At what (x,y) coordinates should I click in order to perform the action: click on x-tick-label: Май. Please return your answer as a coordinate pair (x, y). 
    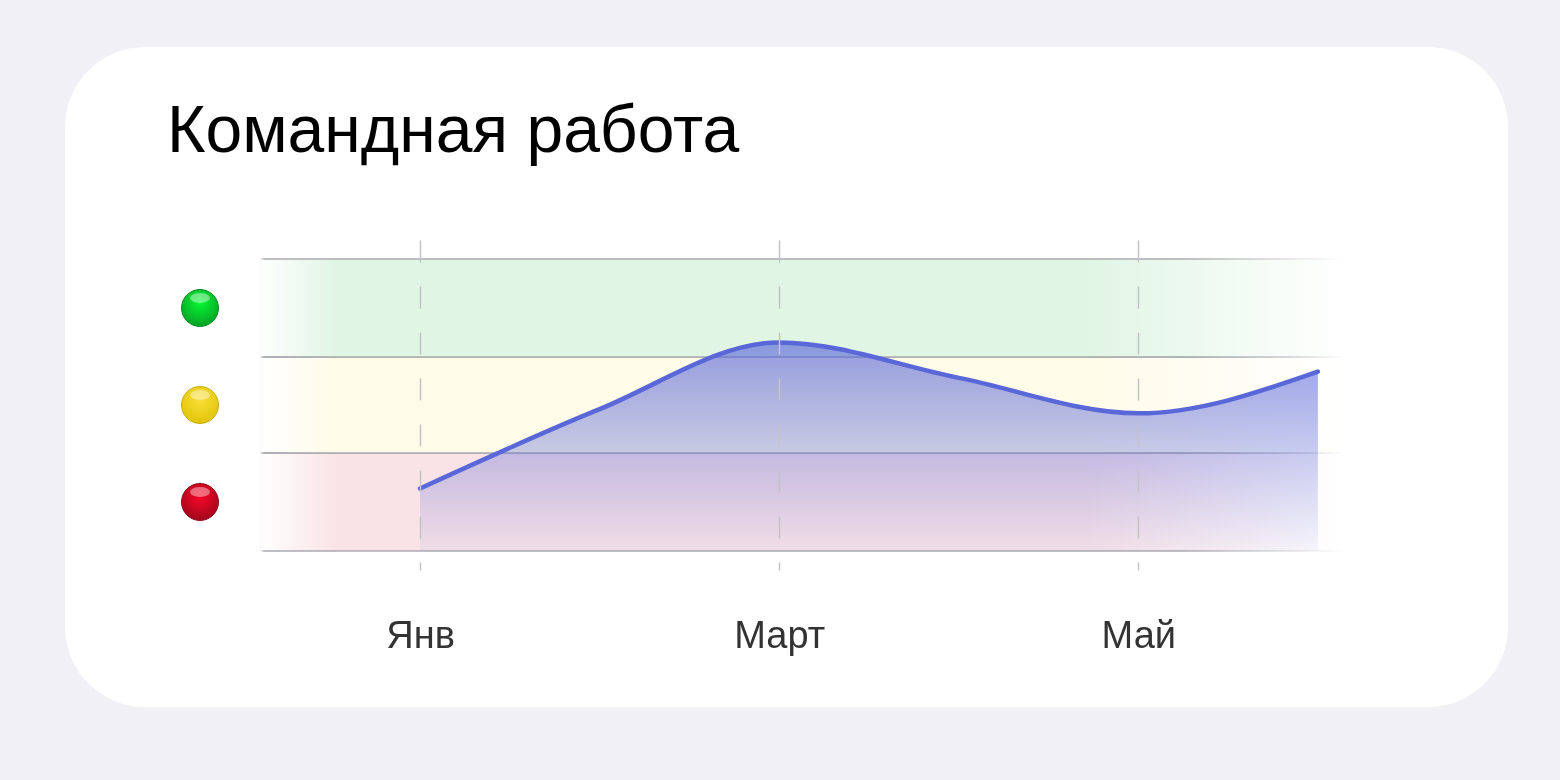
    Looking at the image, I should click on (1139, 634).